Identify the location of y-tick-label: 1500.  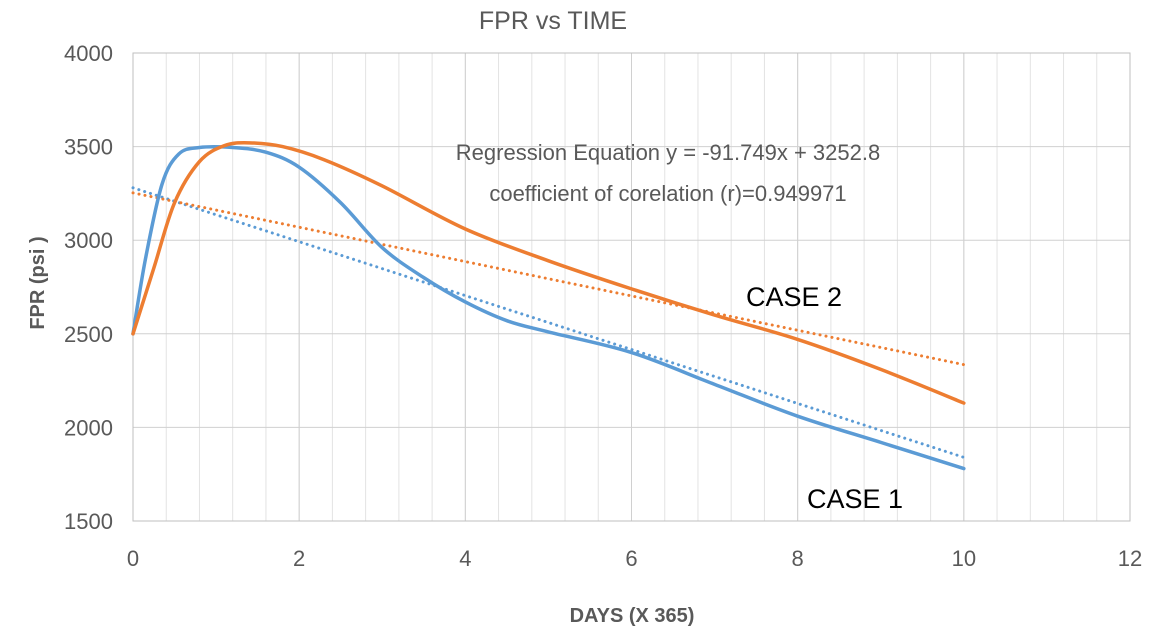
(88, 521).